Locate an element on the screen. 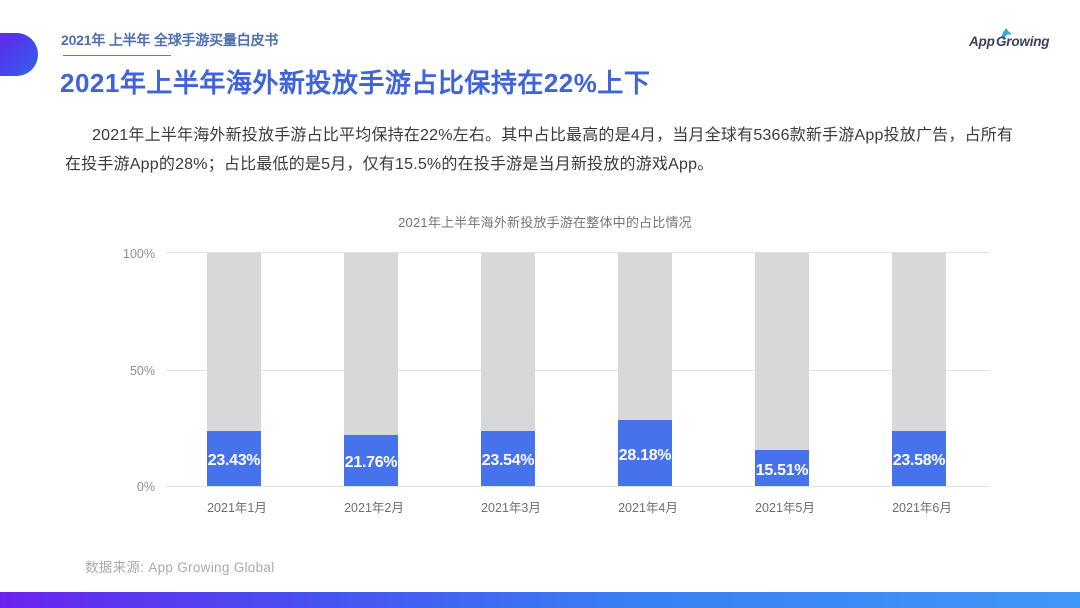  svg-text: Growing is located at coordinates (1023, 41).